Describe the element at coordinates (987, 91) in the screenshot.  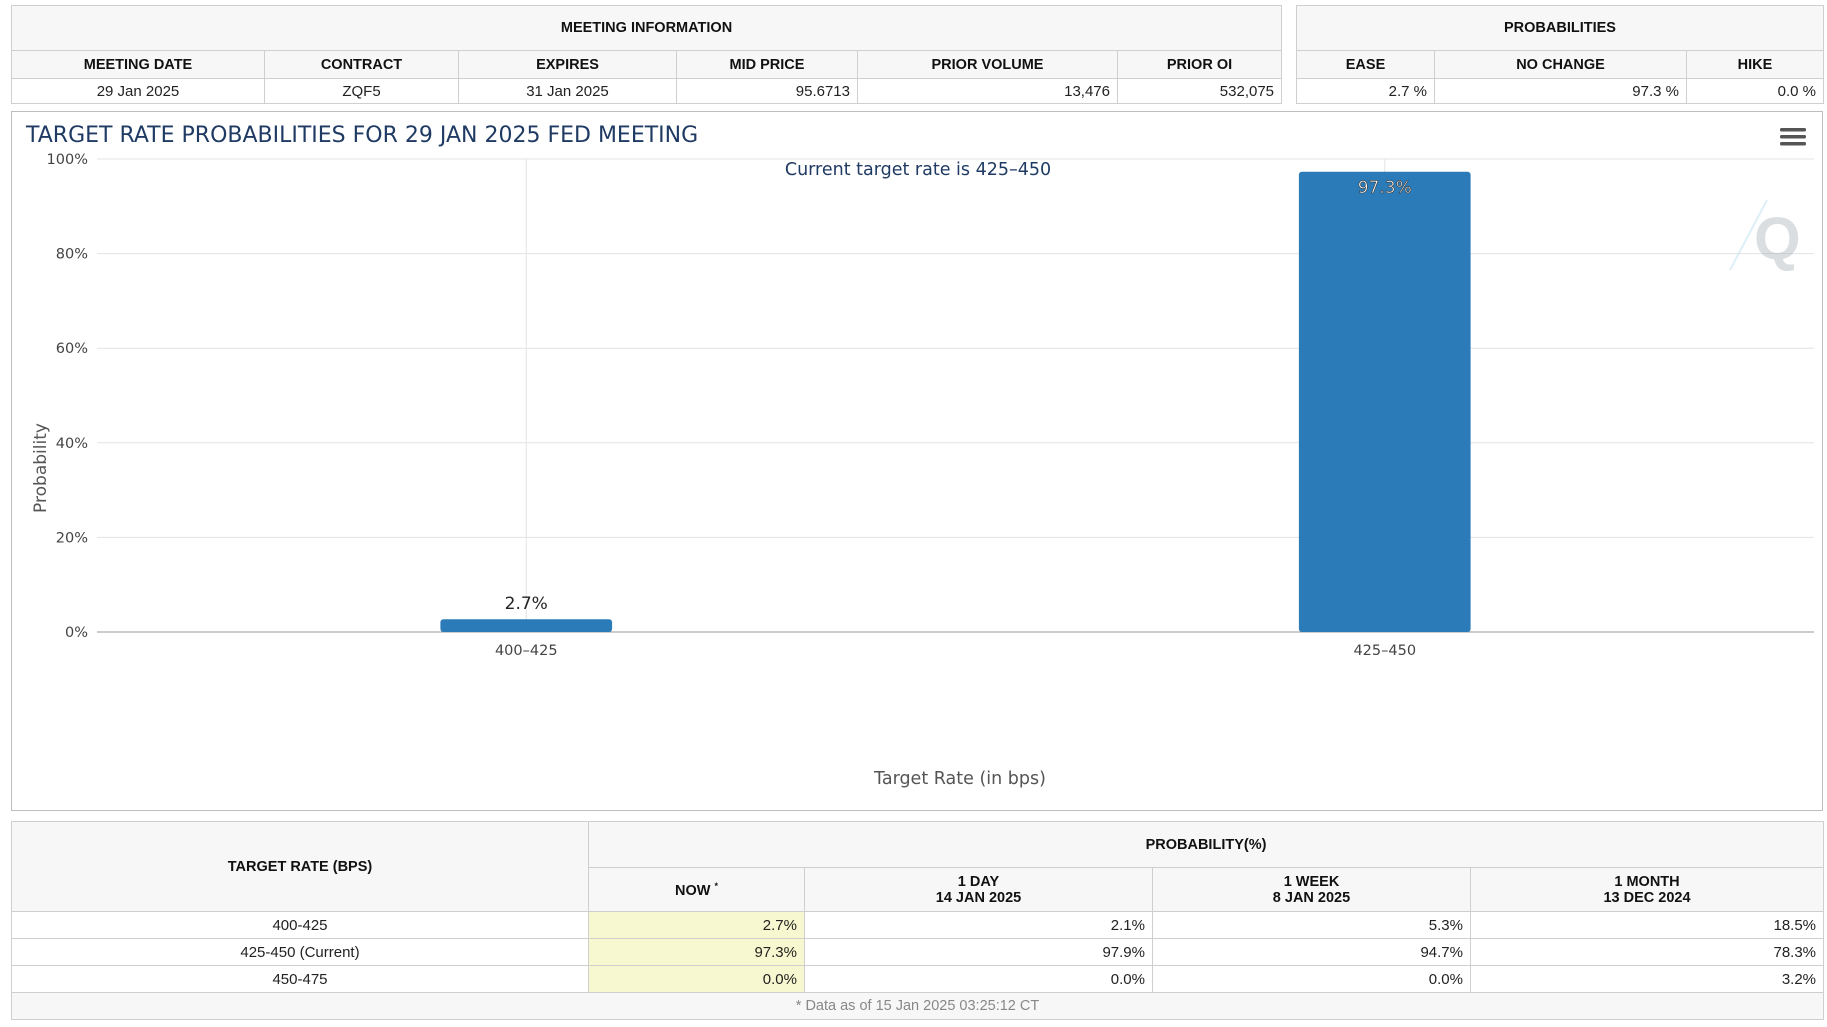
I see `prior-volume-value: 13,476` at that location.